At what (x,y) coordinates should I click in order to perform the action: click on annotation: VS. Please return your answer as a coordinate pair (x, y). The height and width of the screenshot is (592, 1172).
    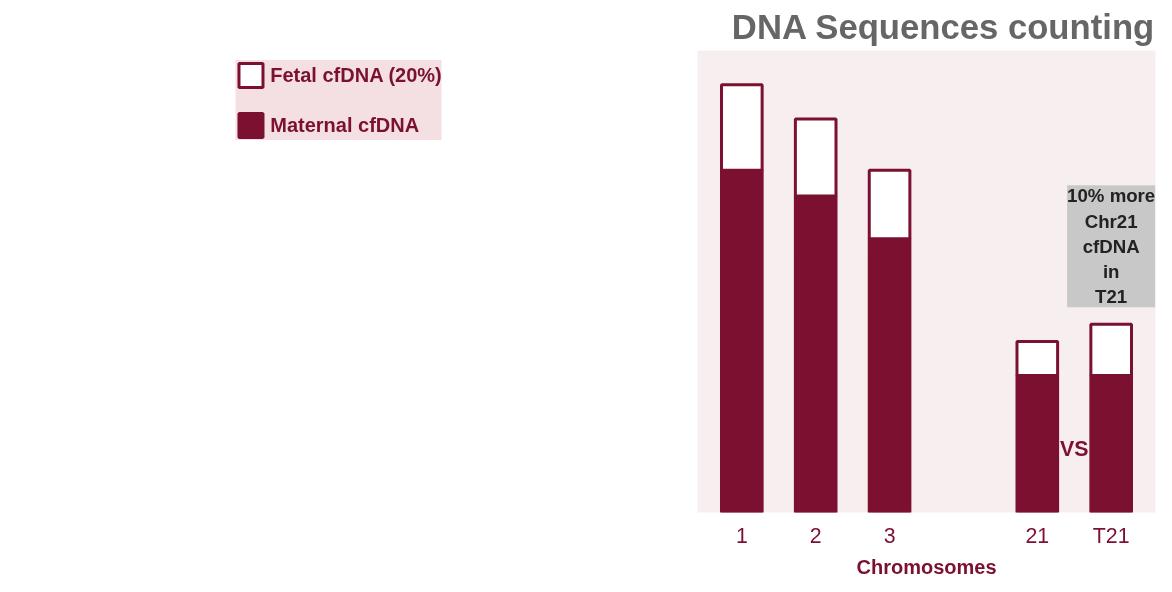
    Looking at the image, I should click on (1074, 449).